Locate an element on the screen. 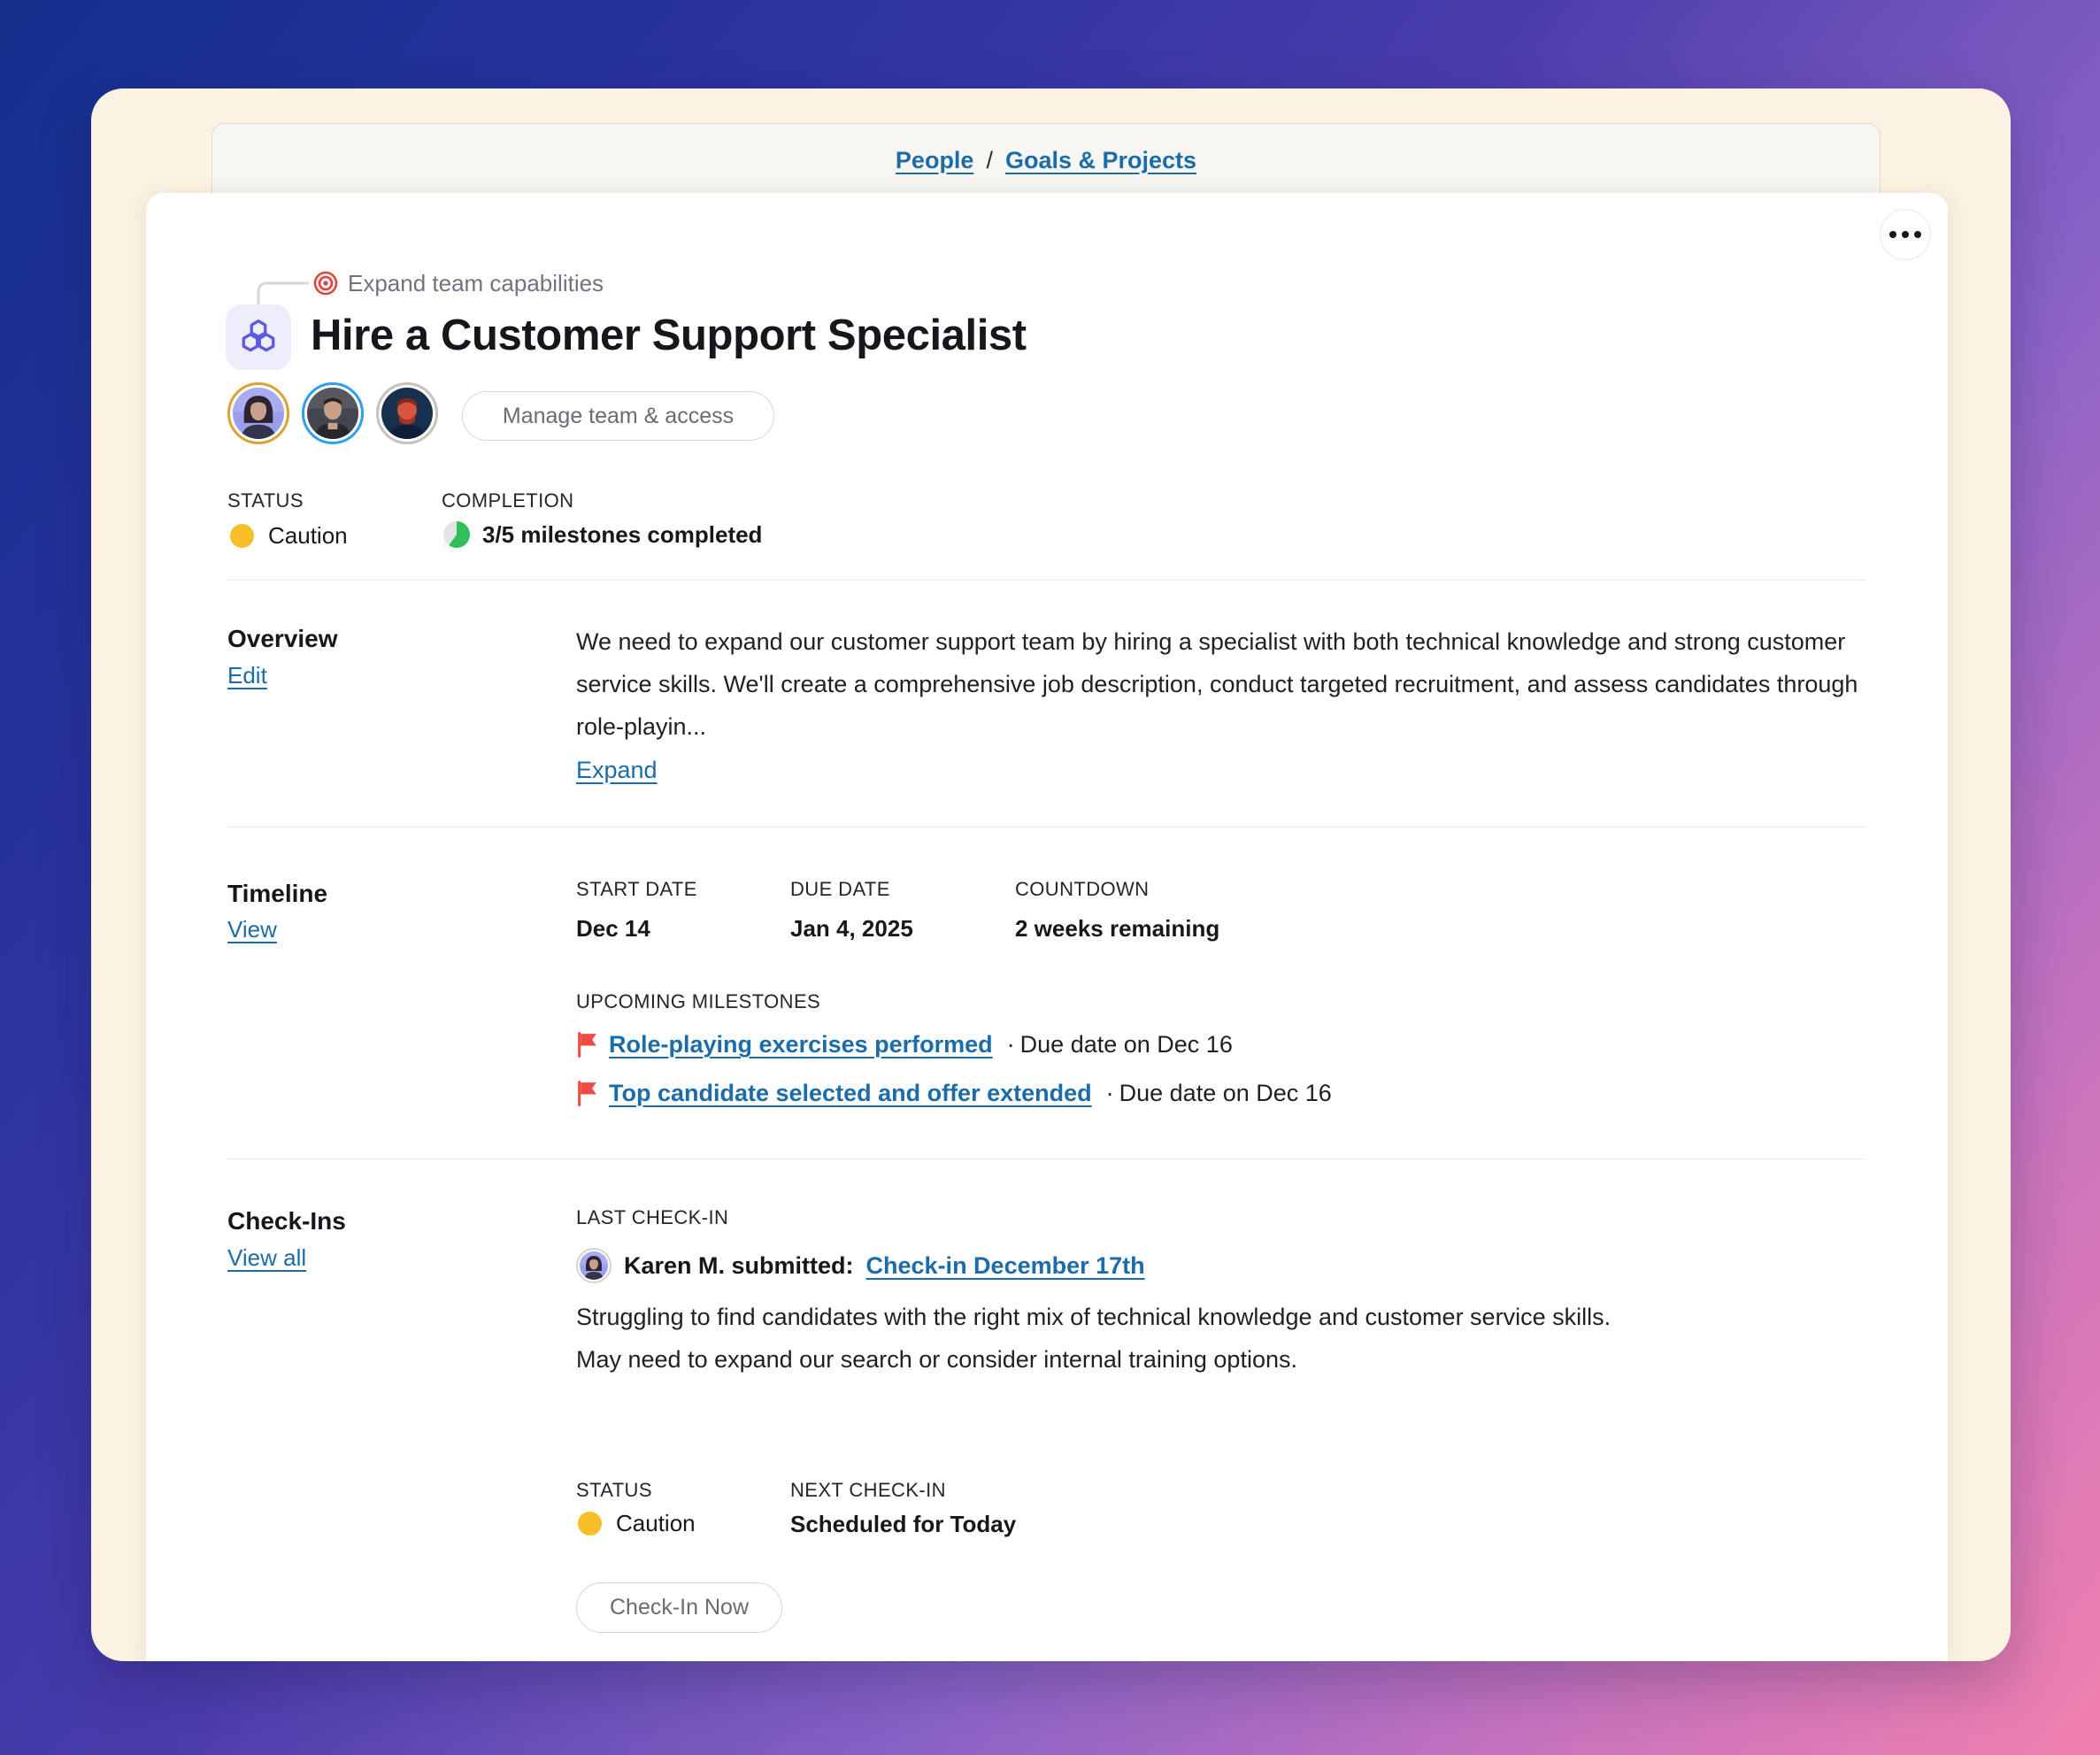  status-label: STATUS is located at coordinates (265, 500).